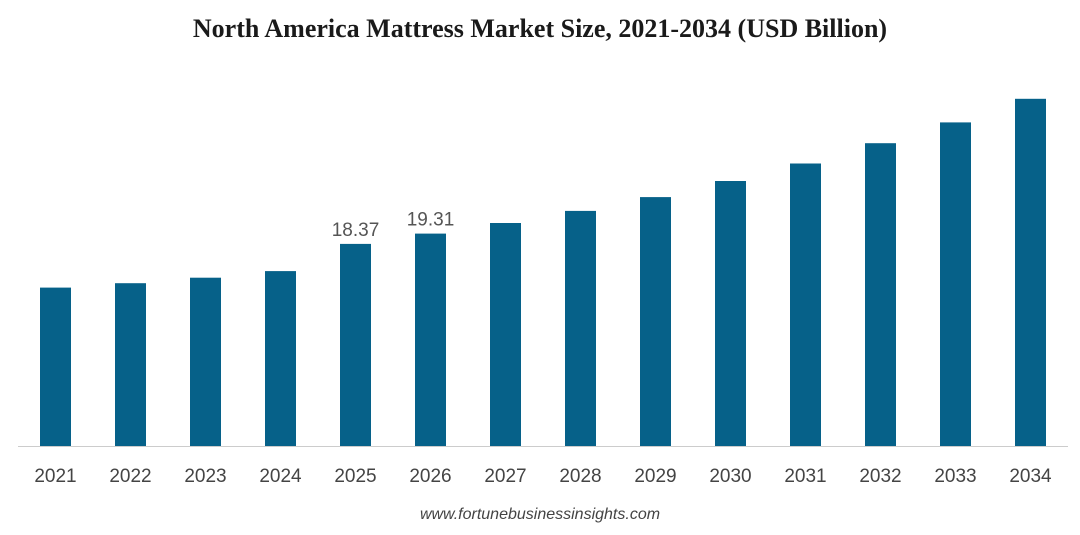  What do you see at coordinates (430, 476) in the screenshot?
I see `x-tick-label: 2026` at bounding box center [430, 476].